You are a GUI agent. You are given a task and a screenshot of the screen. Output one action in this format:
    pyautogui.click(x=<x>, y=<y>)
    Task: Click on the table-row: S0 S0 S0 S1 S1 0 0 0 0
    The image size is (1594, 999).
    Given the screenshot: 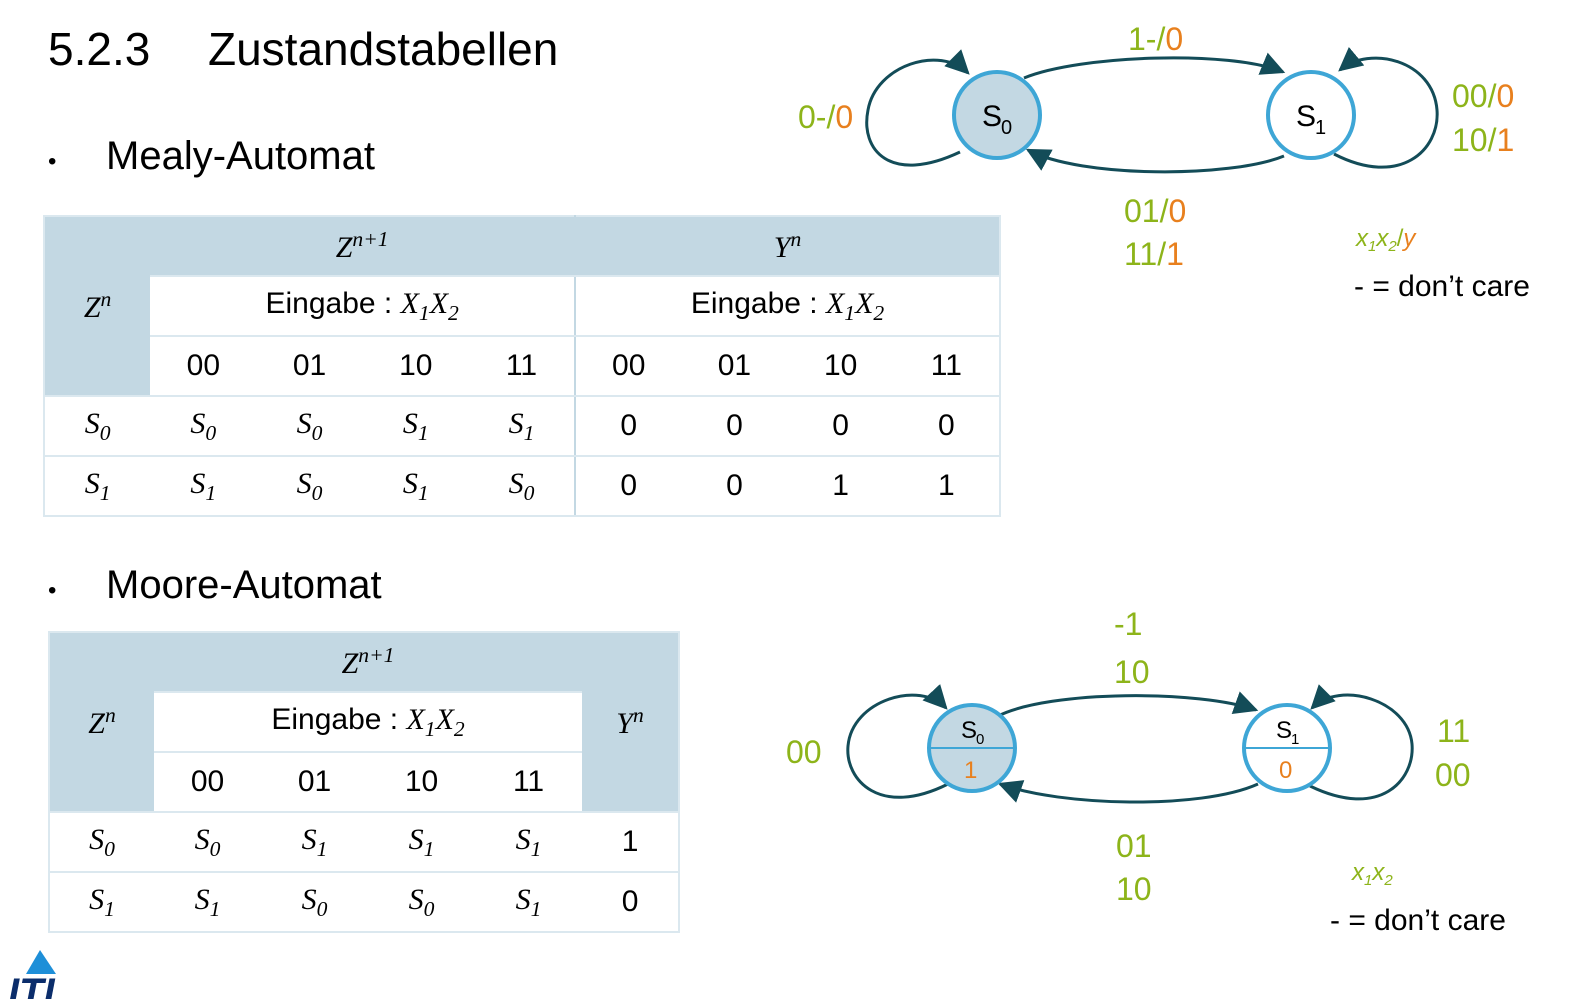 What is the action you would take?
    pyautogui.click(x=522, y=426)
    